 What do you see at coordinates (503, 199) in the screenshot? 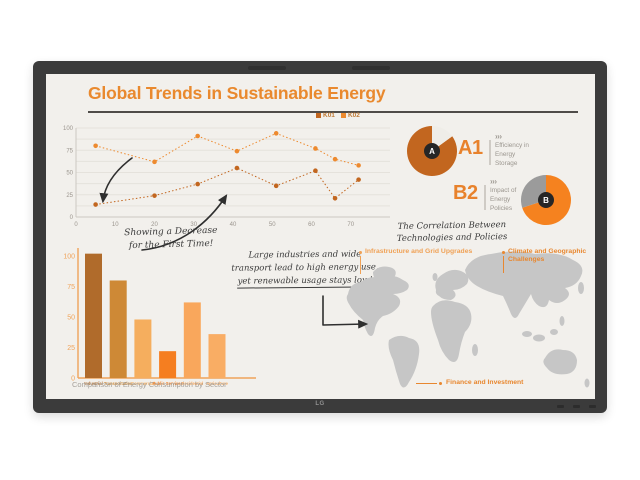
I see `stat-b2-description: Impact of Energy Policies` at bounding box center [503, 199].